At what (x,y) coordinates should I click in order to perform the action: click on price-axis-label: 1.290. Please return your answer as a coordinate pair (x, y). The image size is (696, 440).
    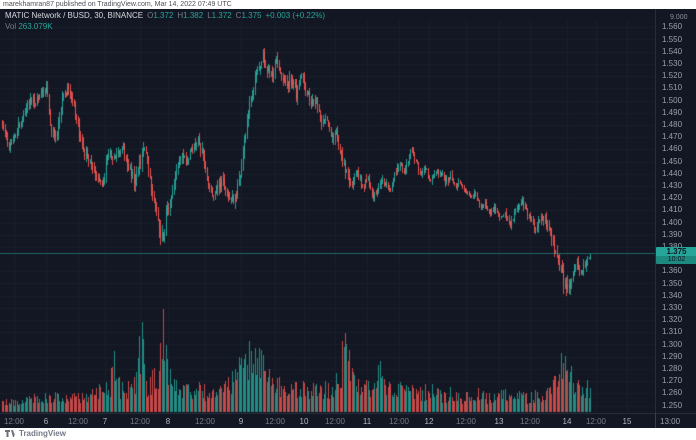
    Looking at the image, I should click on (672, 356).